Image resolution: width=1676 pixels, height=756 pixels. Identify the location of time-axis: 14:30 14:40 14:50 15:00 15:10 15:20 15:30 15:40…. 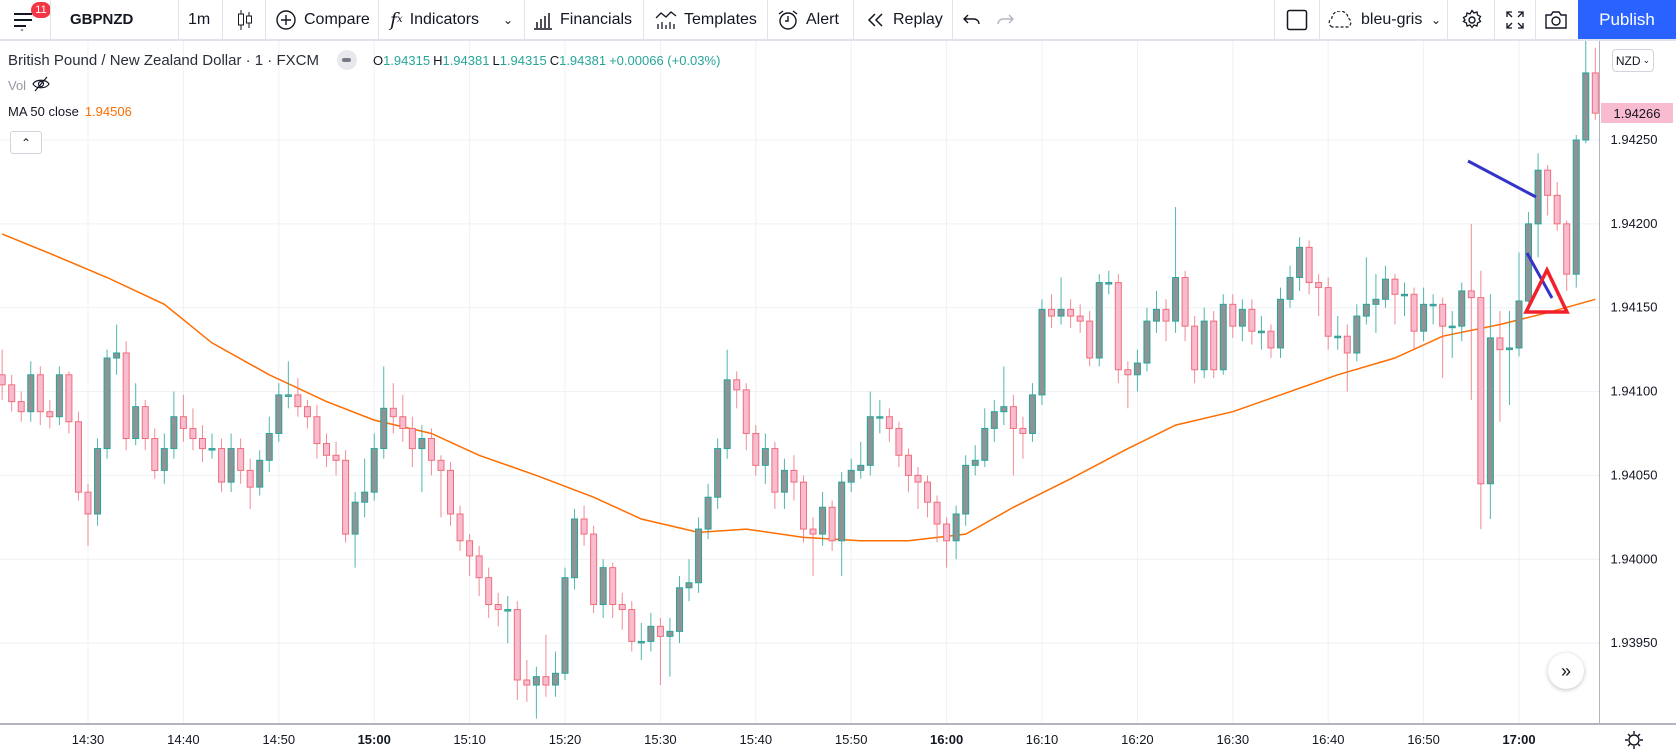
(804, 739).